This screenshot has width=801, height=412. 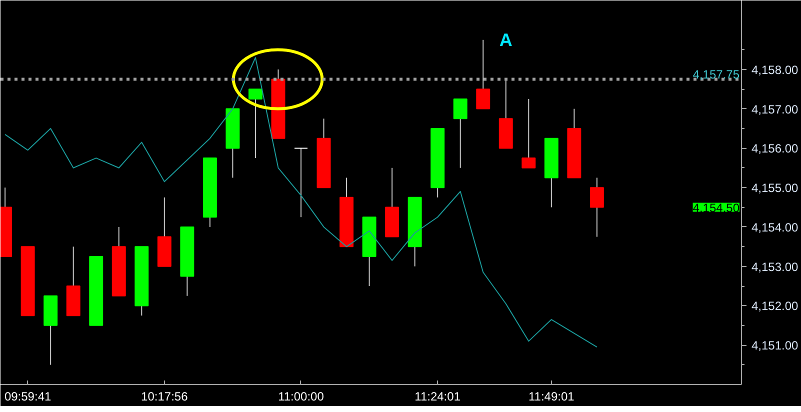 I want to click on y-tick-label: 4,153.00, so click(x=775, y=267).